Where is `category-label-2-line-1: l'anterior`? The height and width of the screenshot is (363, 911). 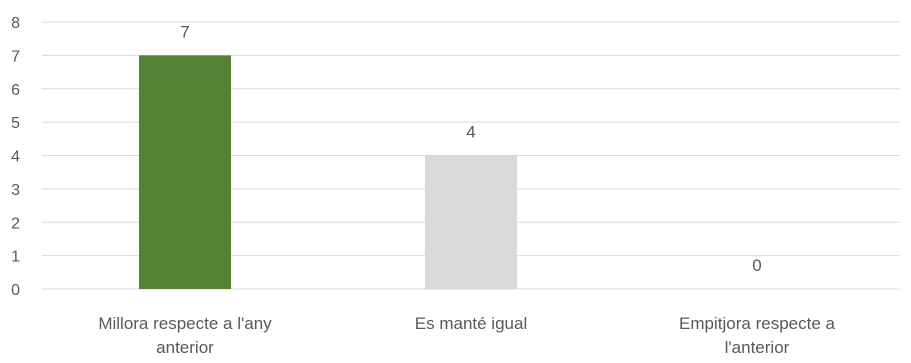 category-label-2-line-1: l'anterior is located at coordinates (757, 347).